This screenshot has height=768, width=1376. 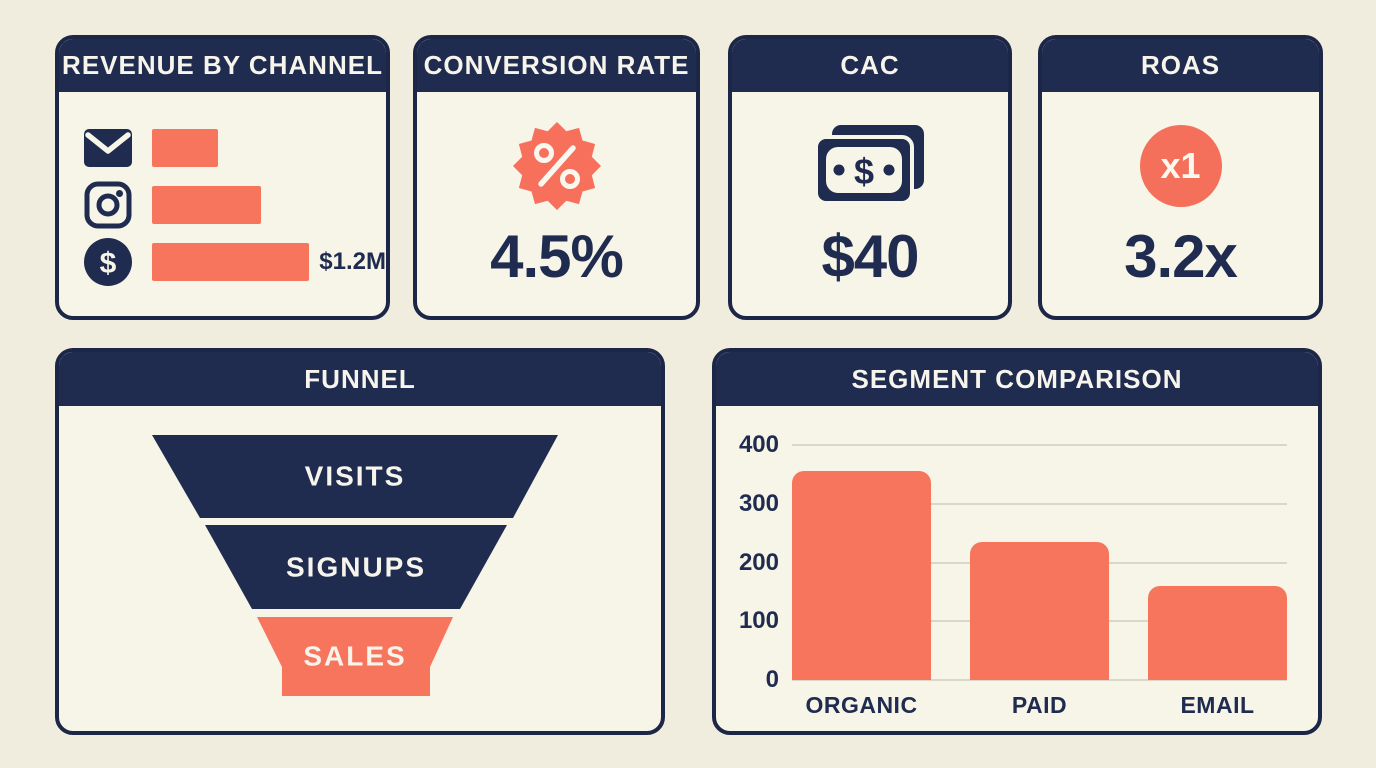 I want to click on y-axis-tick-label: 400, so click(x=758, y=444).